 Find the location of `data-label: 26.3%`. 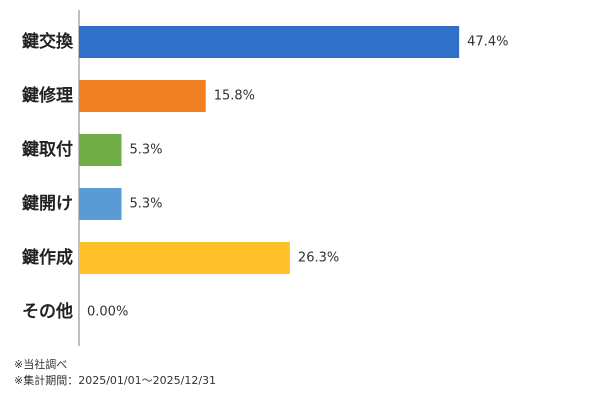

data-label: 26.3% is located at coordinates (318, 258).